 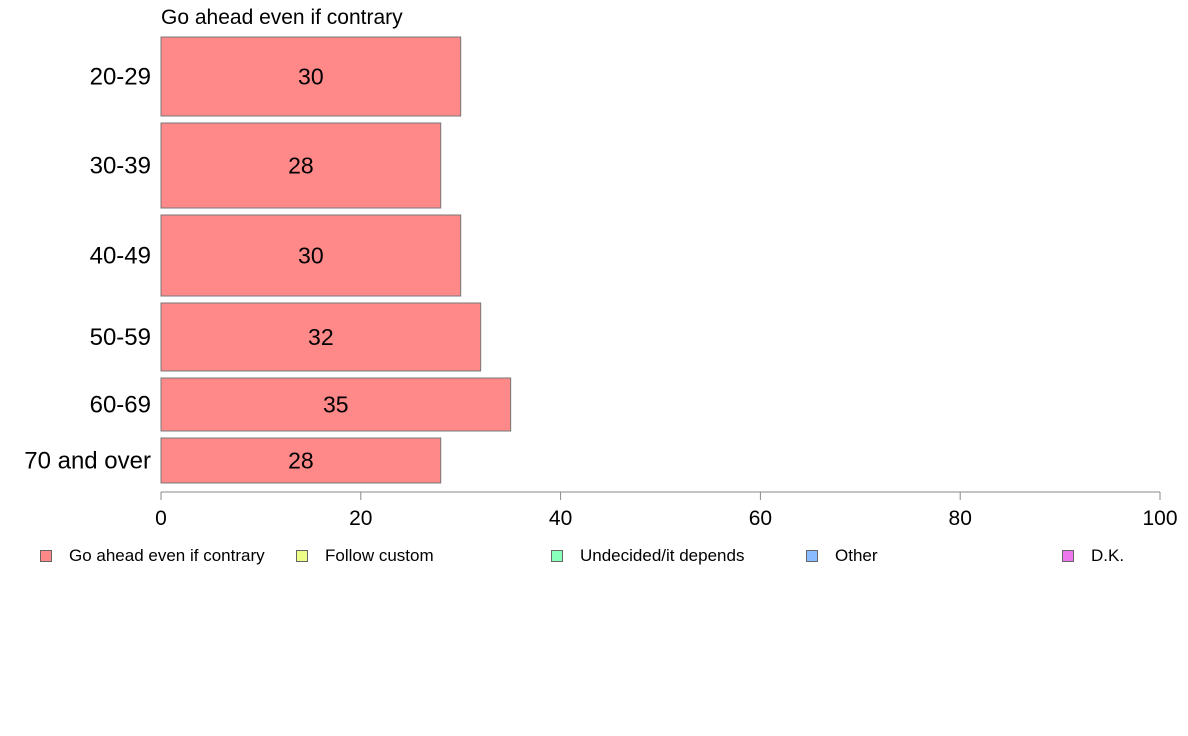 I want to click on legend-item: Follow custom, so click(x=365, y=556).